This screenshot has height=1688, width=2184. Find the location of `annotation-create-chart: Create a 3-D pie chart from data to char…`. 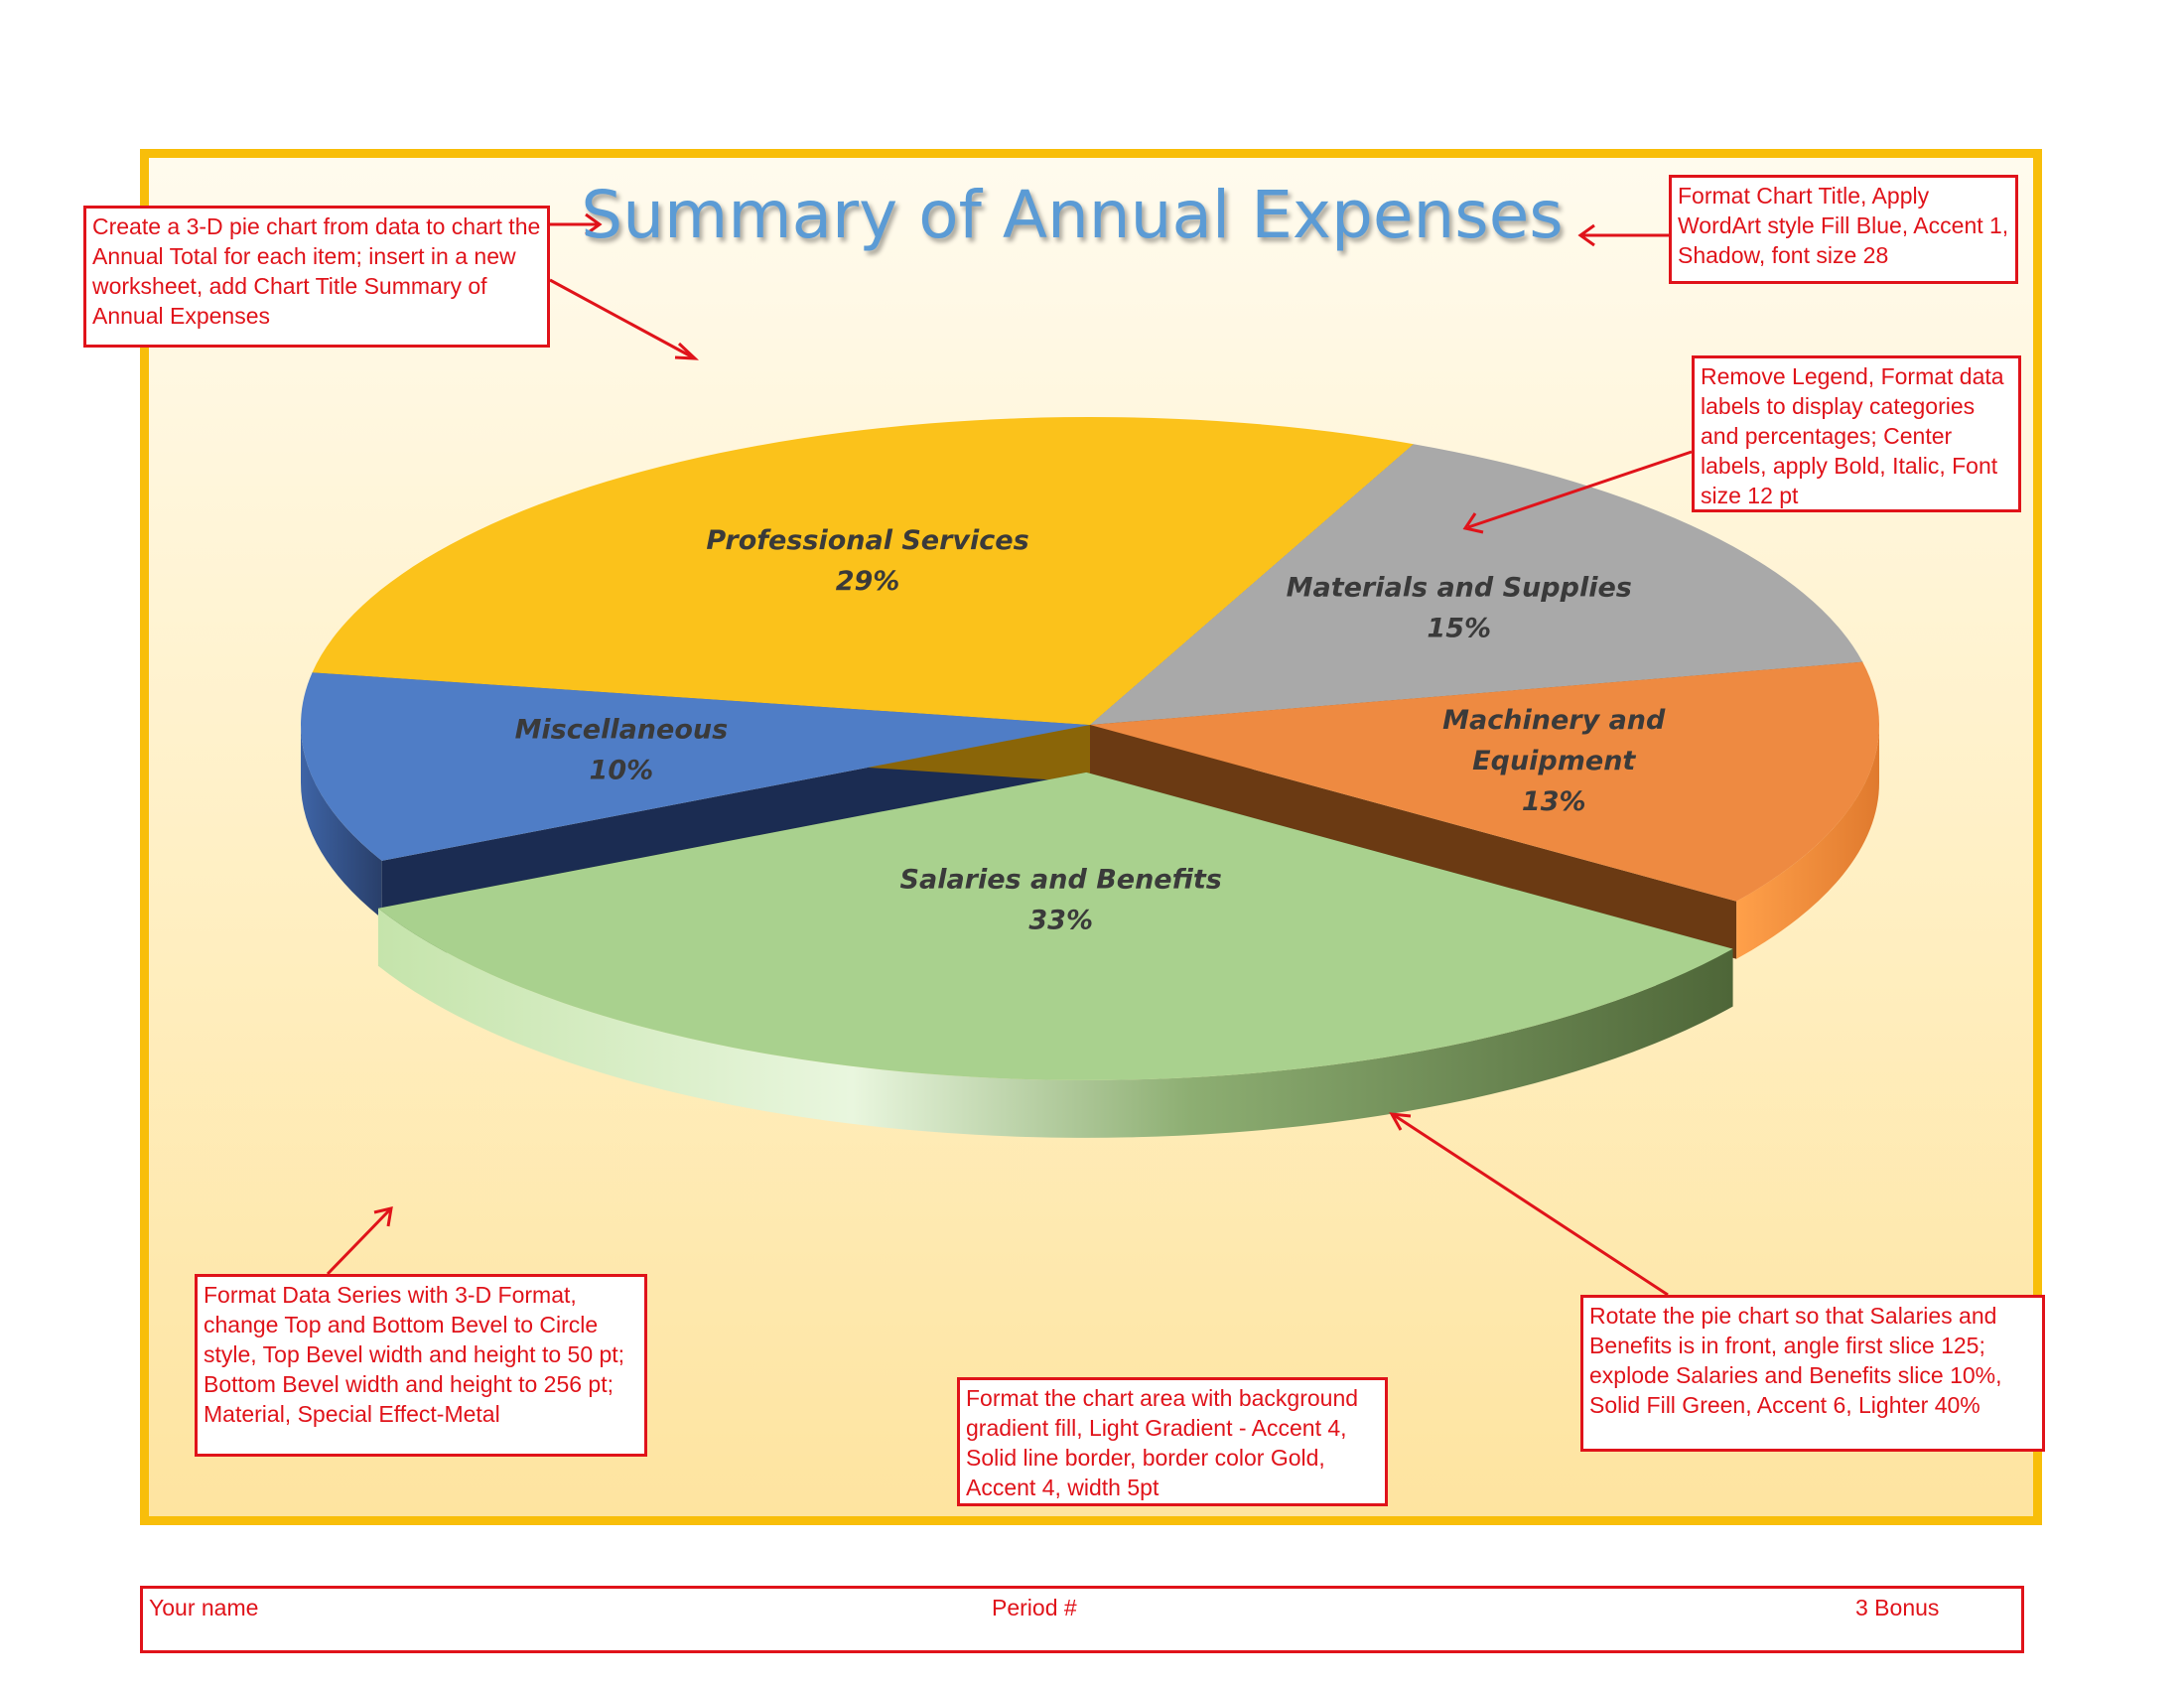

annotation-create-chart: Create a 3-D pie chart from data to char… is located at coordinates (316, 277).